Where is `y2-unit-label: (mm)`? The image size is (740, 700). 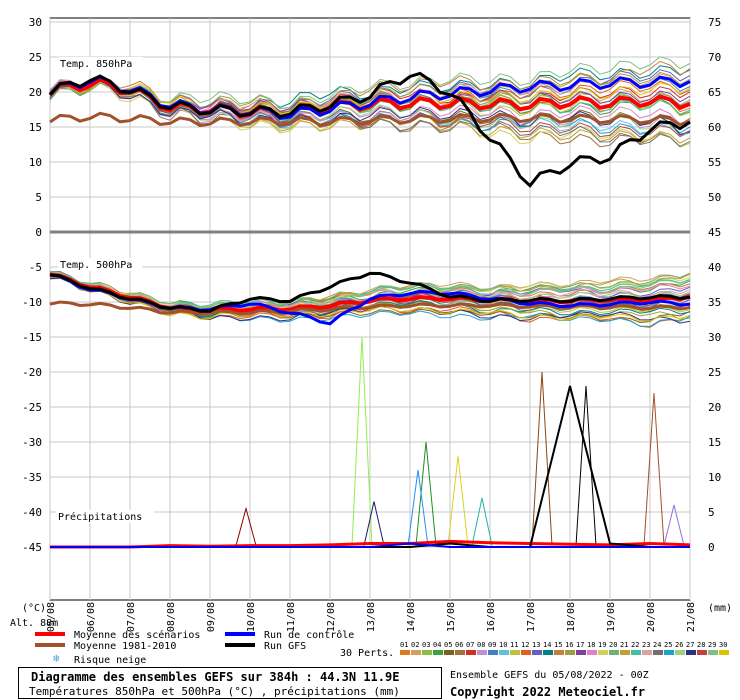
y2-unit-label: (mm) is located at coordinates (720, 608).